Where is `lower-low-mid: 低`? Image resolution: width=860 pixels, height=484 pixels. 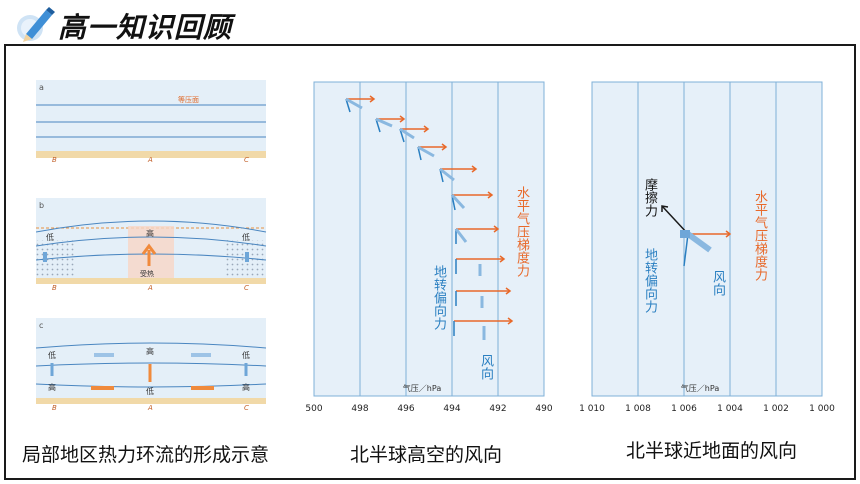 lower-low-mid: 低 is located at coordinates (150, 391).